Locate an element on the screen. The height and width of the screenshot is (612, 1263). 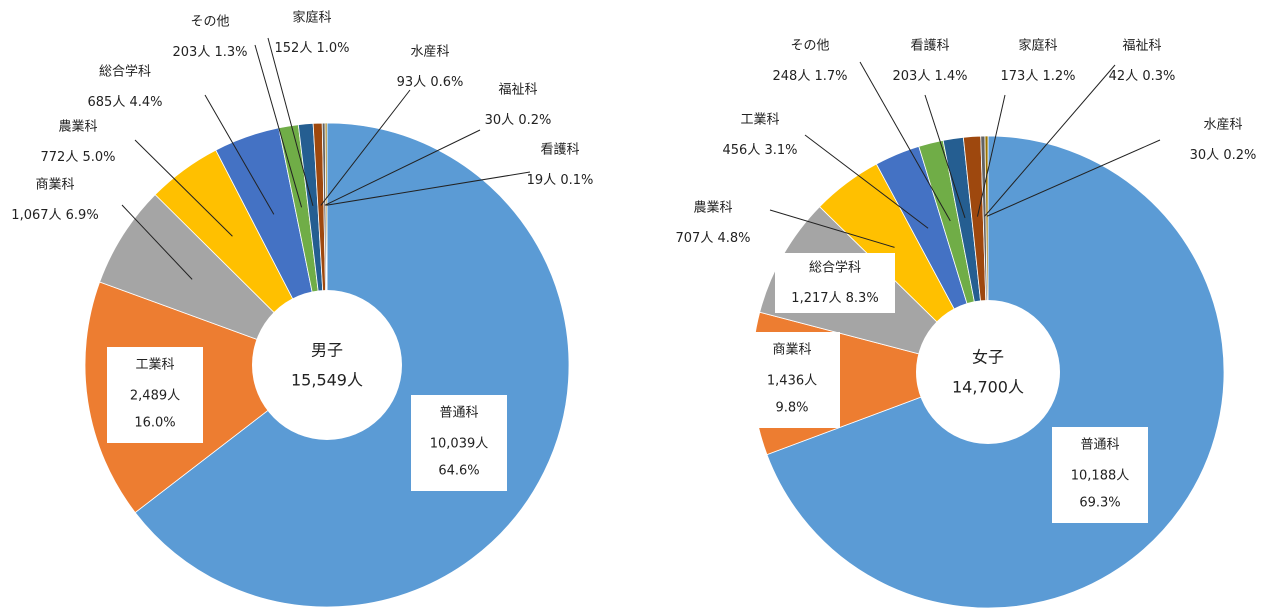
slice-value-percent: 248人 1.7% is located at coordinates (810, 76).